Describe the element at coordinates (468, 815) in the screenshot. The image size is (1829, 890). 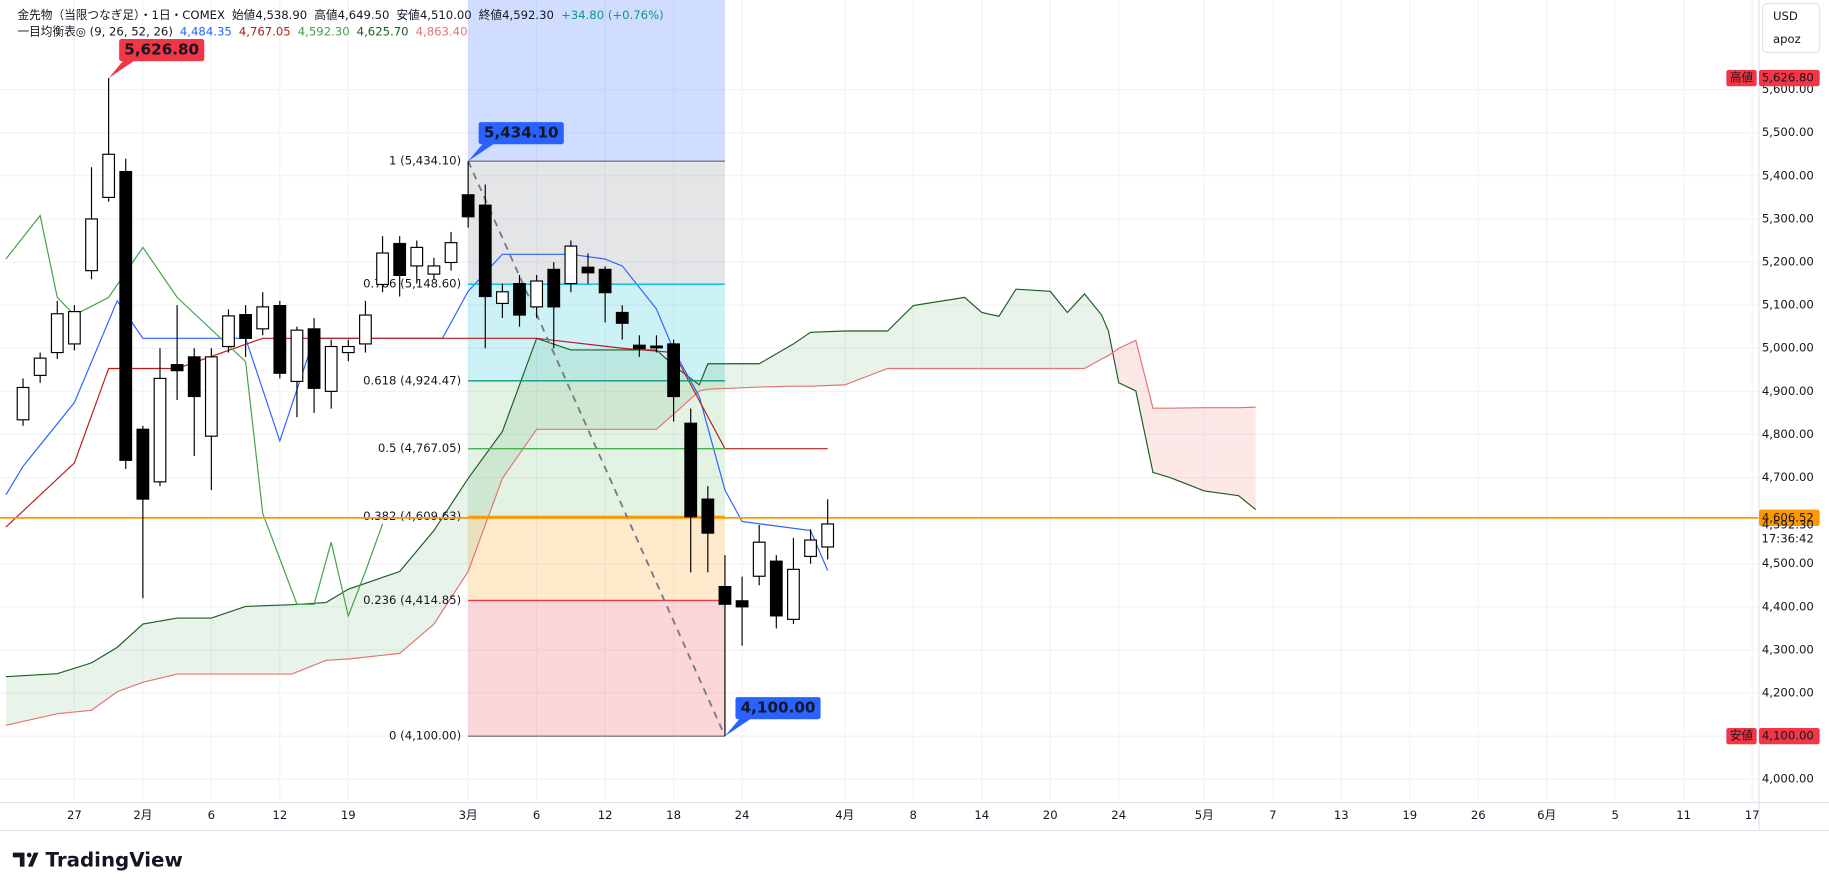
I see `x-tick-label: 3月` at that location.